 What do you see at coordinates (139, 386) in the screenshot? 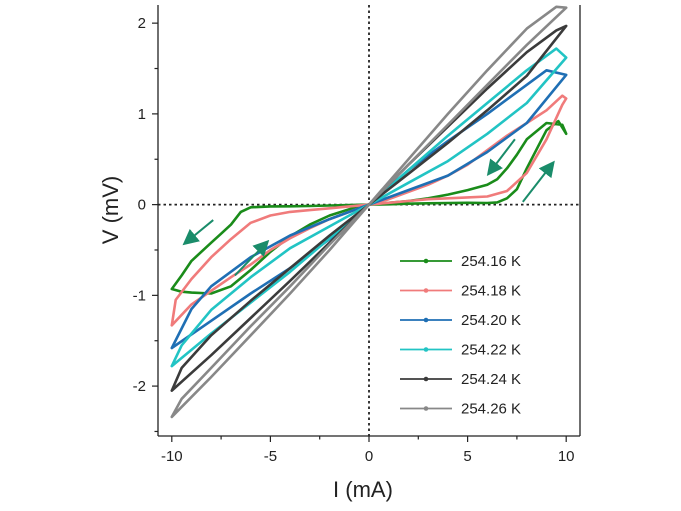
I see `y-tick-label: -2` at bounding box center [139, 386].